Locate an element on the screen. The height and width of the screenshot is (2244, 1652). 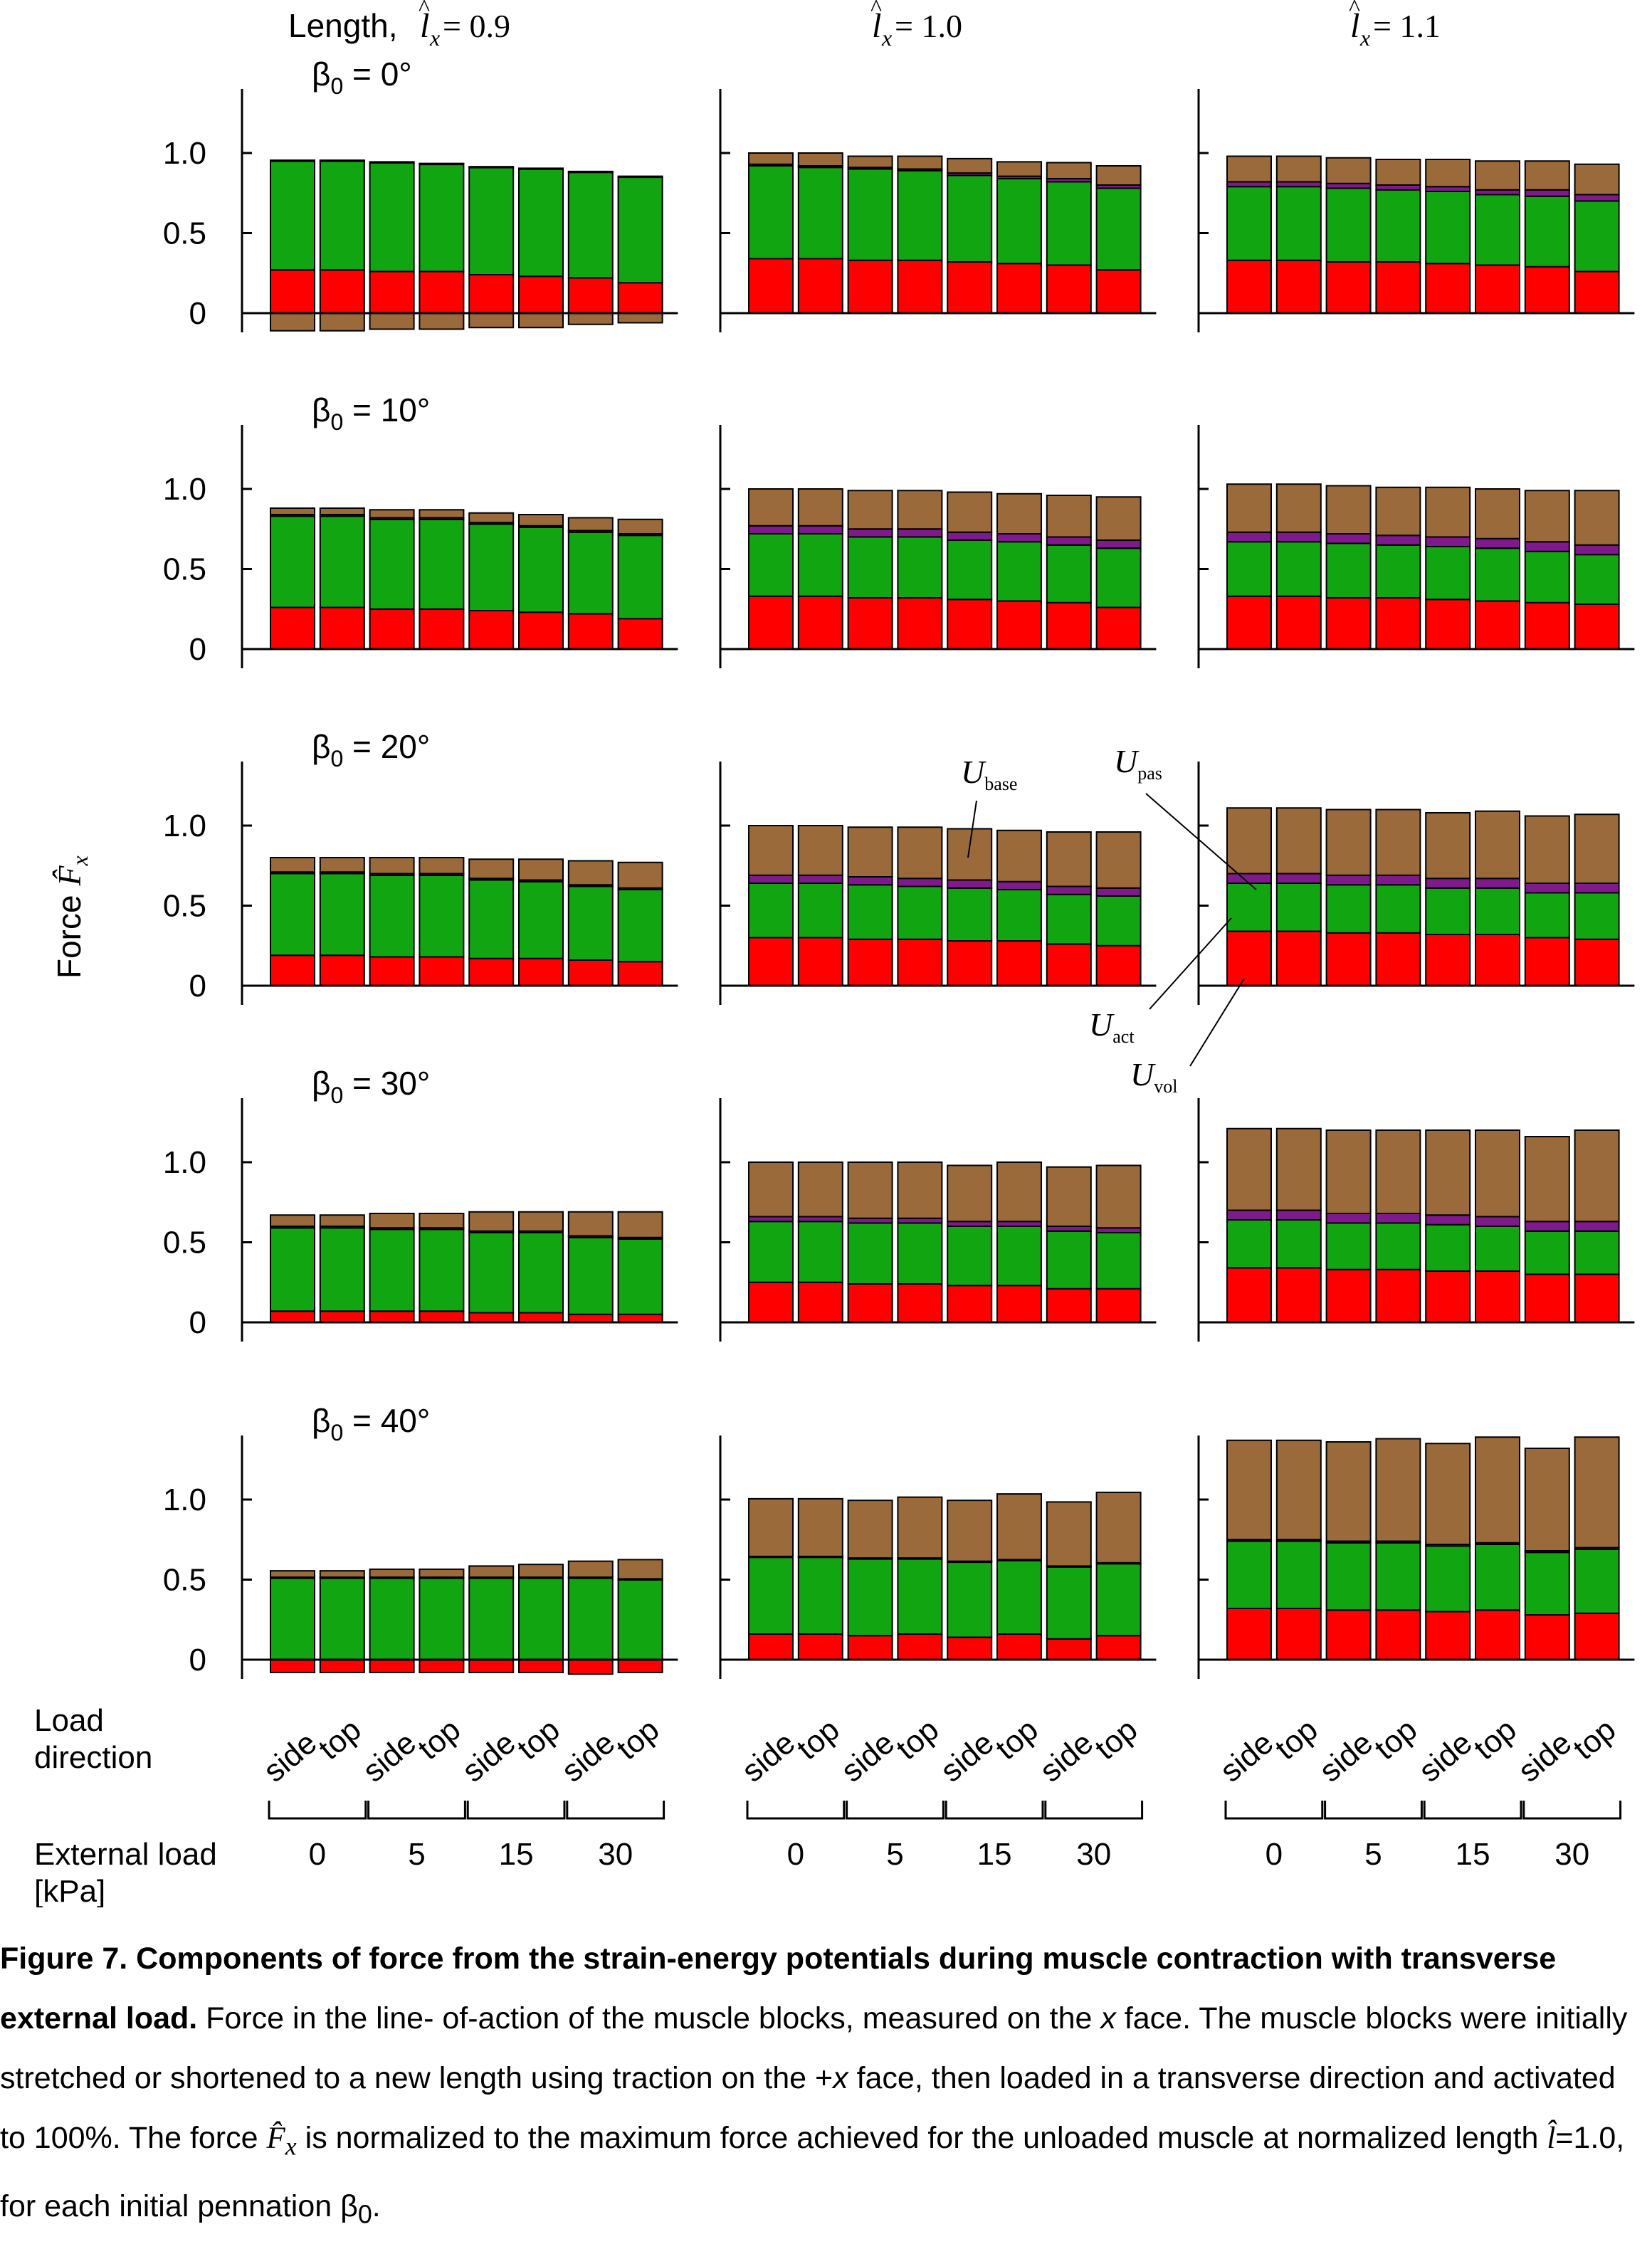
load-group-label: 5 is located at coordinates (1373, 1854).